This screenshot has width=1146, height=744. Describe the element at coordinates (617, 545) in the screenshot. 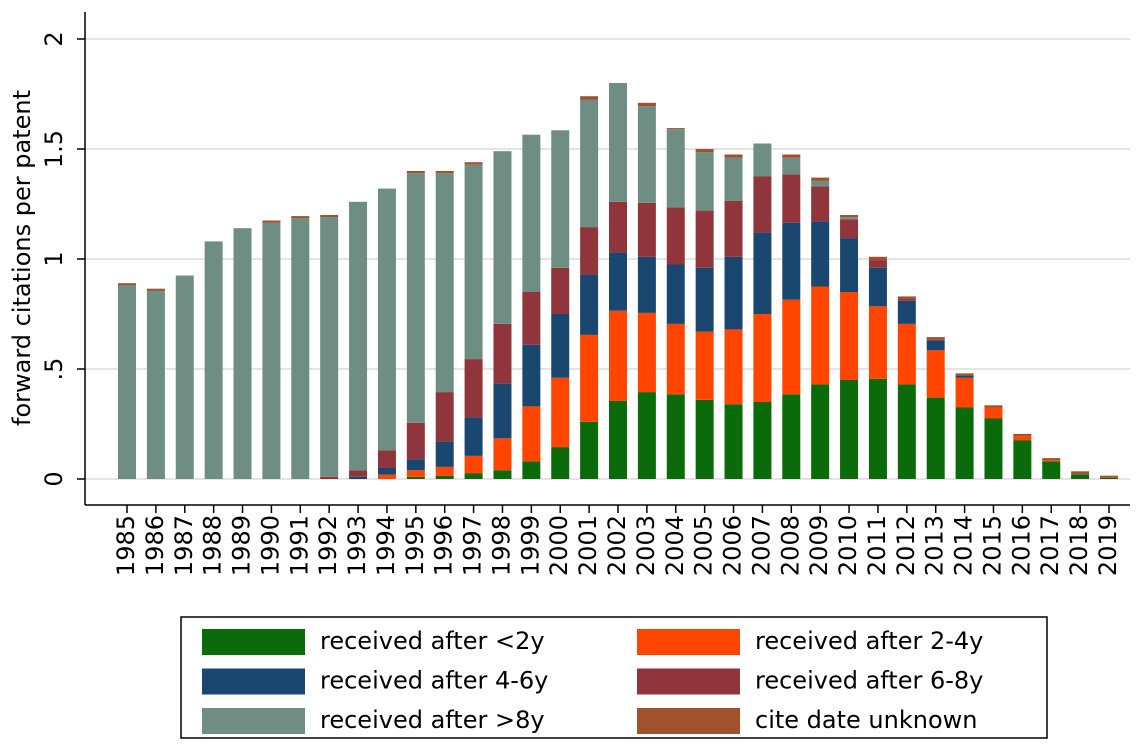

I see `x-tick-label: 2002` at that location.